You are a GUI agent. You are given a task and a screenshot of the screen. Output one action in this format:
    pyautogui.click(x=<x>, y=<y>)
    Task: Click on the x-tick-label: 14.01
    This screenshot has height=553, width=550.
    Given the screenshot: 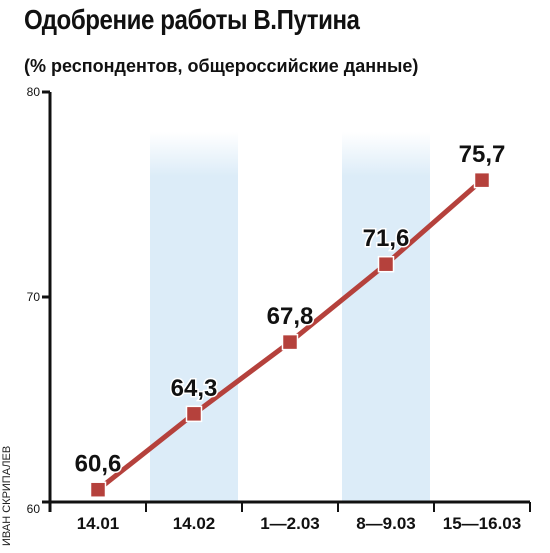 What is the action you would take?
    pyautogui.click(x=98, y=523)
    